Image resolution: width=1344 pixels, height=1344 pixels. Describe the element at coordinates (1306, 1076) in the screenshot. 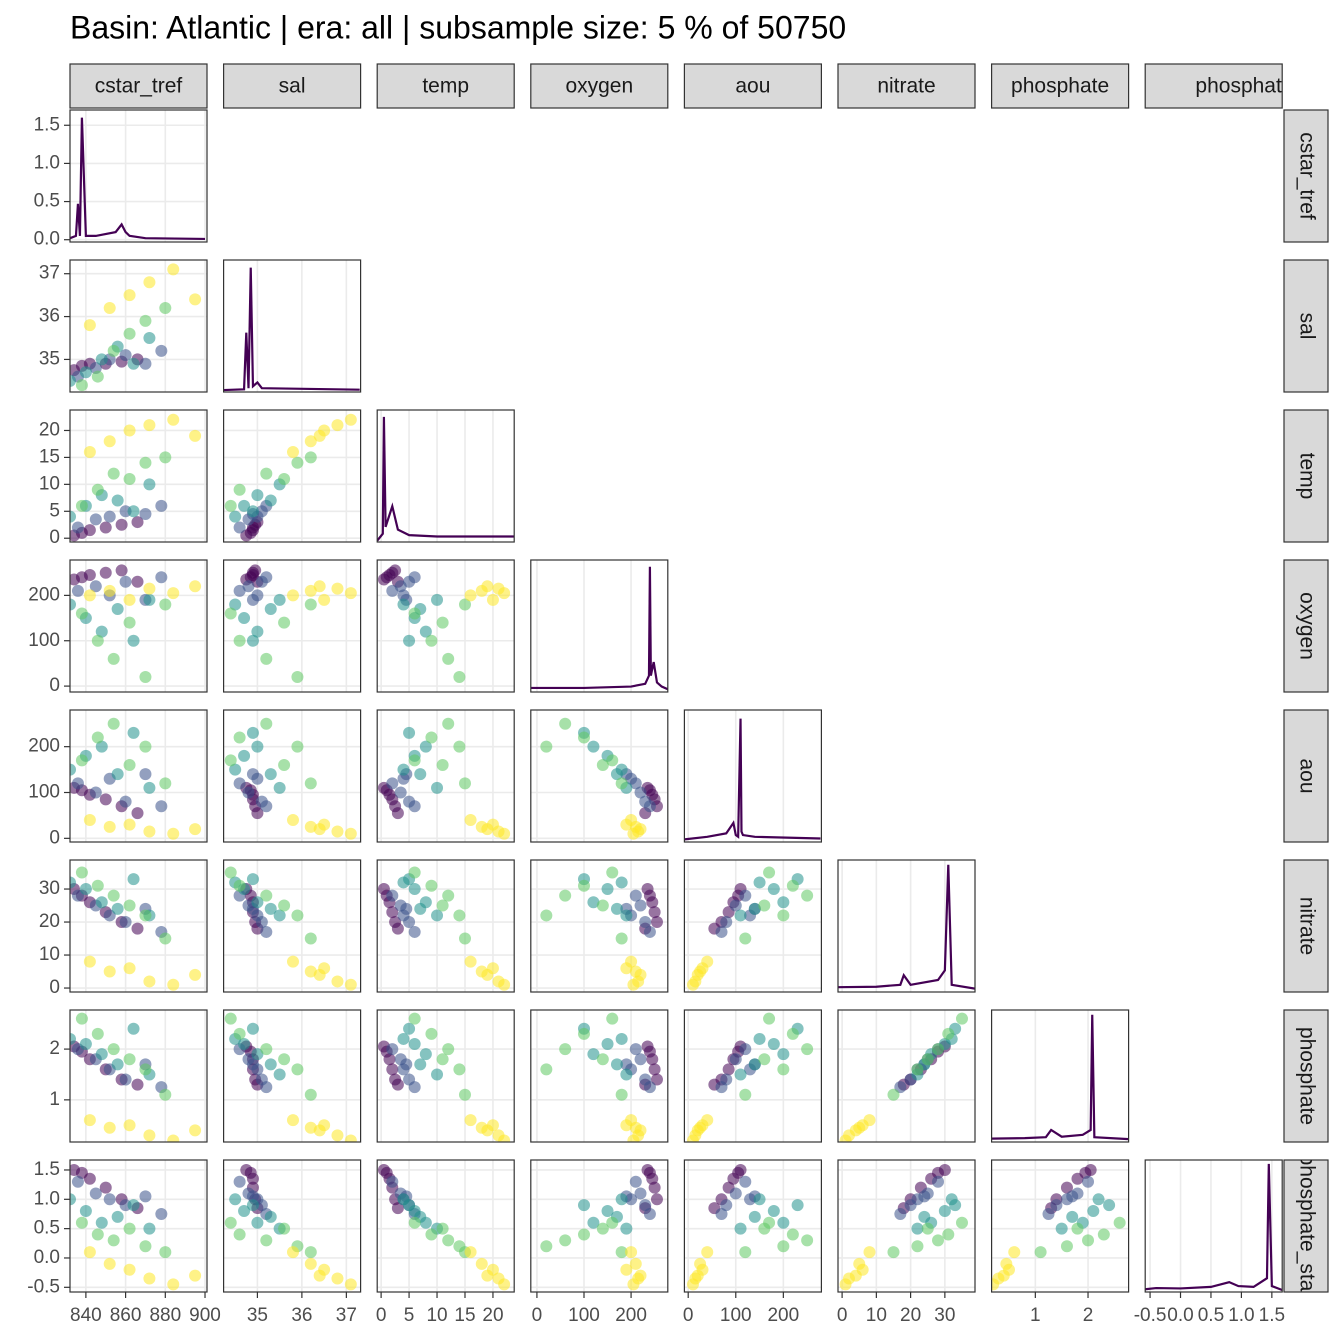

I see `strip-label: phosphate` at that location.